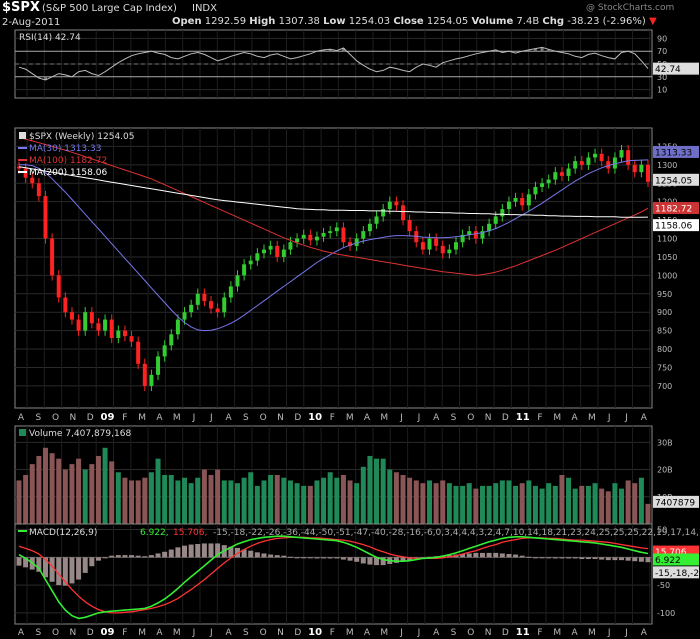  Describe the element at coordinates (204, 8) in the screenshot. I see `exchange-label: INDX` at that location.